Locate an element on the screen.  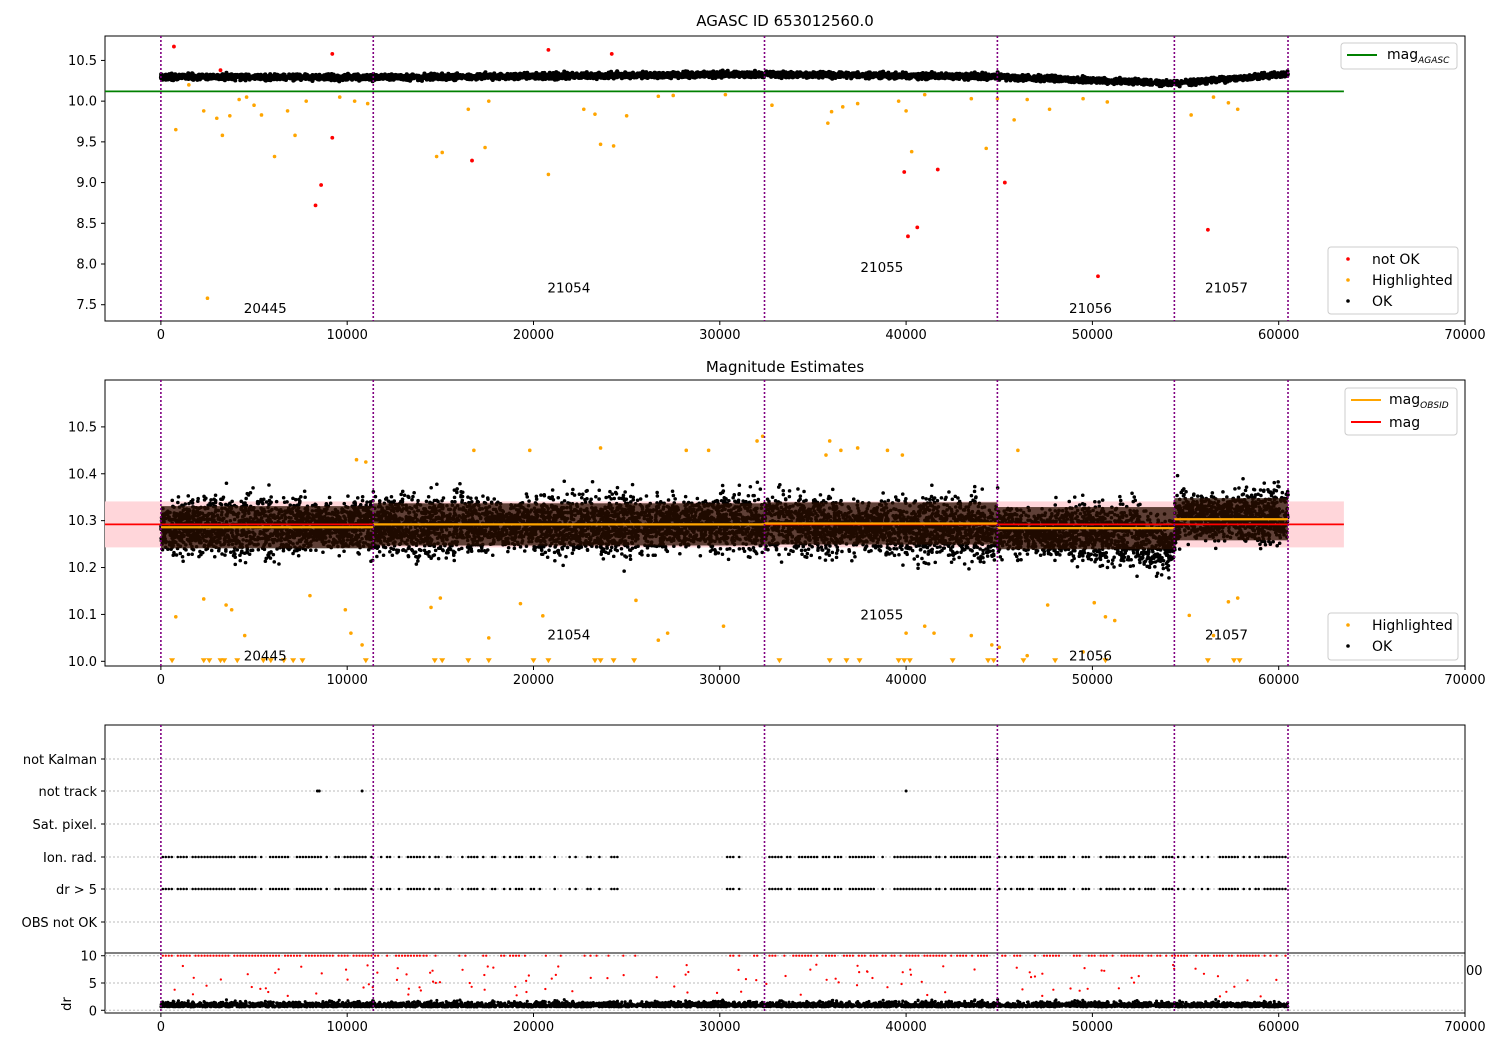
legend-box is located at coordinates (1393, 280).